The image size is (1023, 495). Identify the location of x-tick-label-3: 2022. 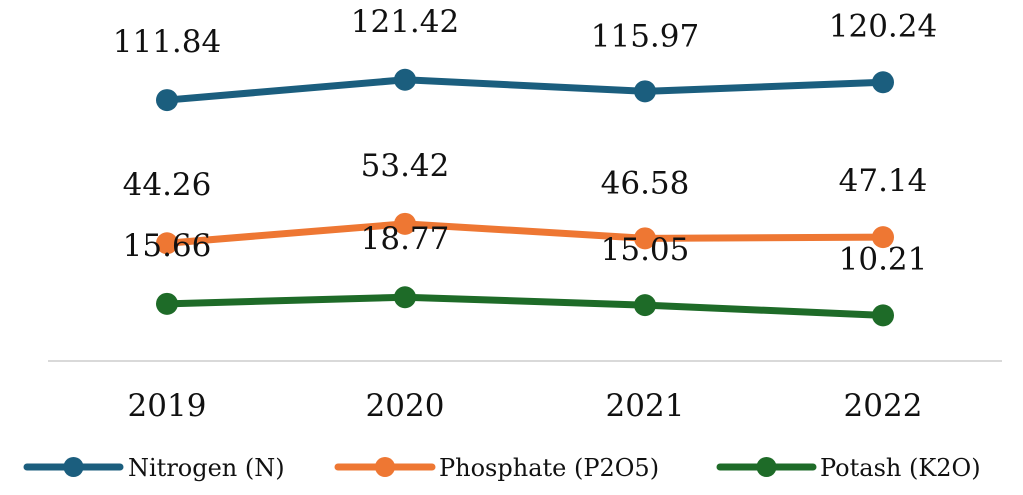
(883, 406).